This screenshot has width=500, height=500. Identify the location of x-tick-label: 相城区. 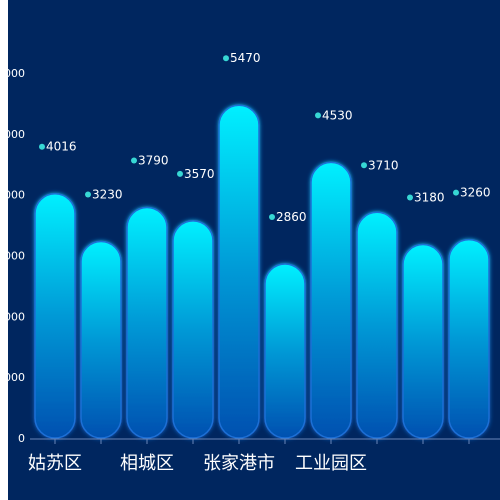
(147, 463).